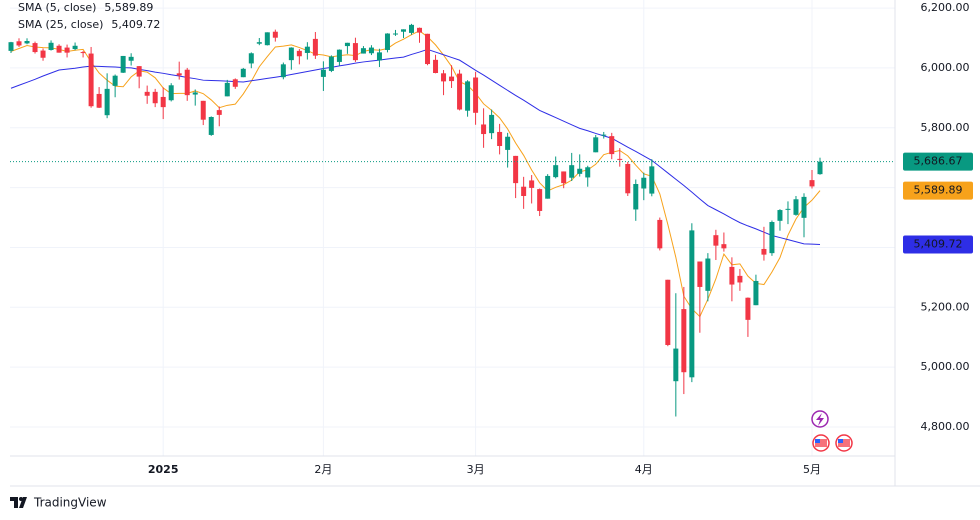 The width and height of the screenshot is (980, 520). What do you see at coordinates (18, 502) in the screenshot?
I see `logo` at bounding box center [18, 502].